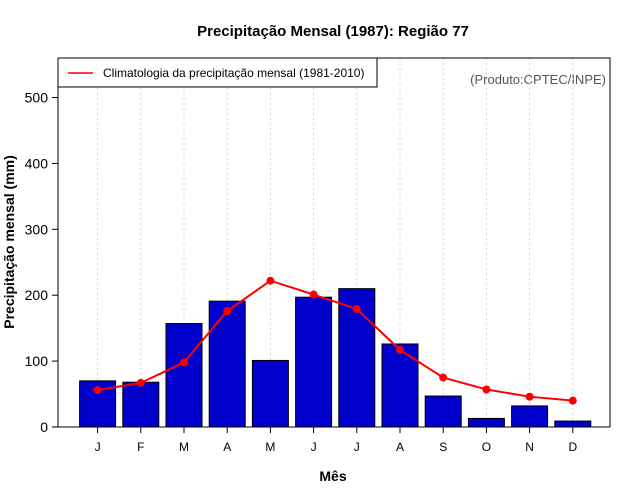 The image size is (640, 500). Describe the element at coordinates (37, 98) in the screenshot. I see `y-tick-label: 500` at that location.